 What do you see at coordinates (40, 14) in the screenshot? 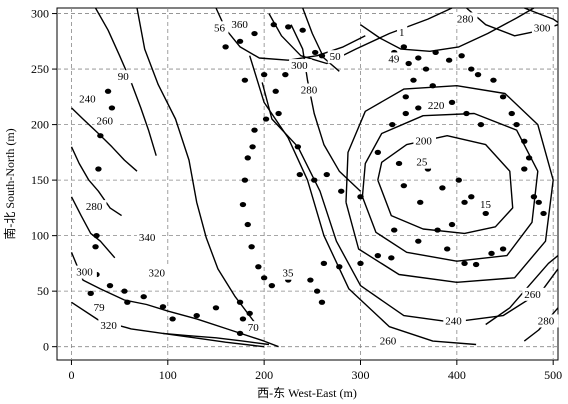
I see `y-tick-label: 300` at bounding box center [40, 14].